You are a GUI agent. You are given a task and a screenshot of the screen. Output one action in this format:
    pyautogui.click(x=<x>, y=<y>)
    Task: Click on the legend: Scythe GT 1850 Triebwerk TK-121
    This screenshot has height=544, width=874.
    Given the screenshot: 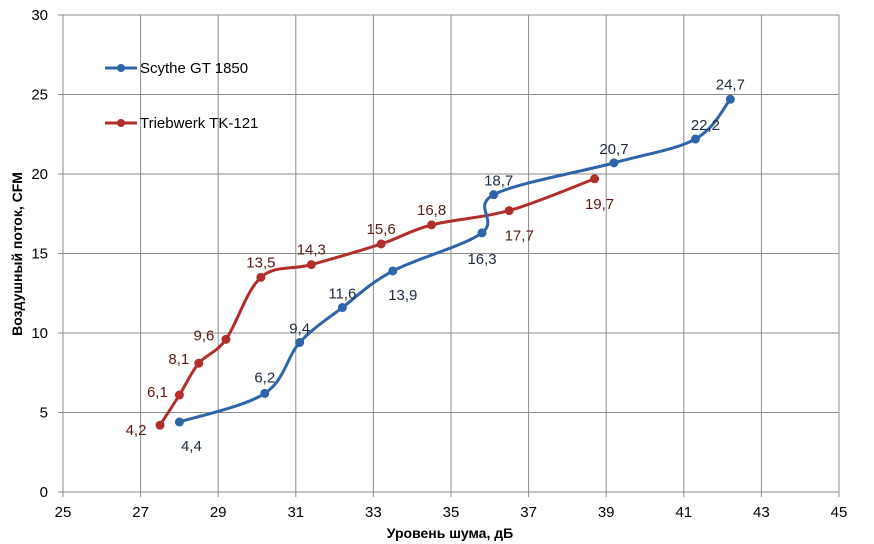 What is the action you would take?
    pyautogui.click(x=181, y=96)
    